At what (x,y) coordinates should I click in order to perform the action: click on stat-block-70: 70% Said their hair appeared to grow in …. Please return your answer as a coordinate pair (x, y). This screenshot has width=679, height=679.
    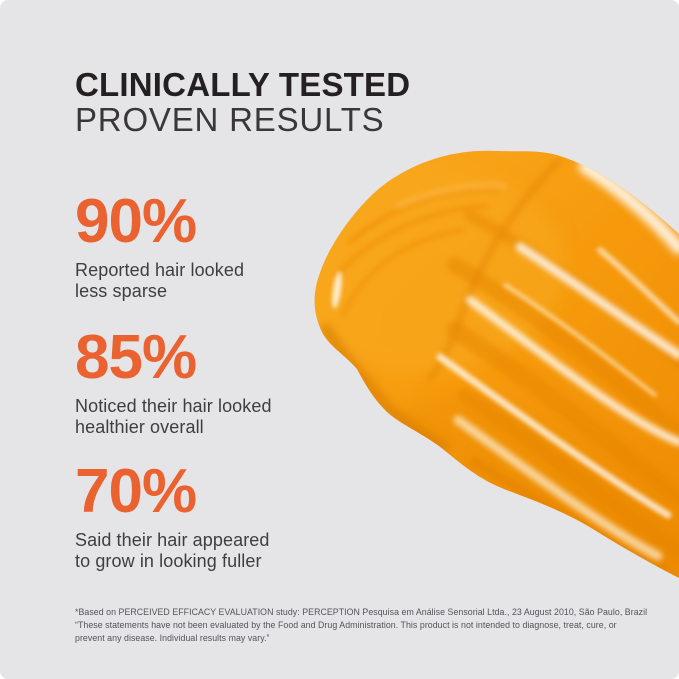
    Looking at the image, I should click on (172, 514).